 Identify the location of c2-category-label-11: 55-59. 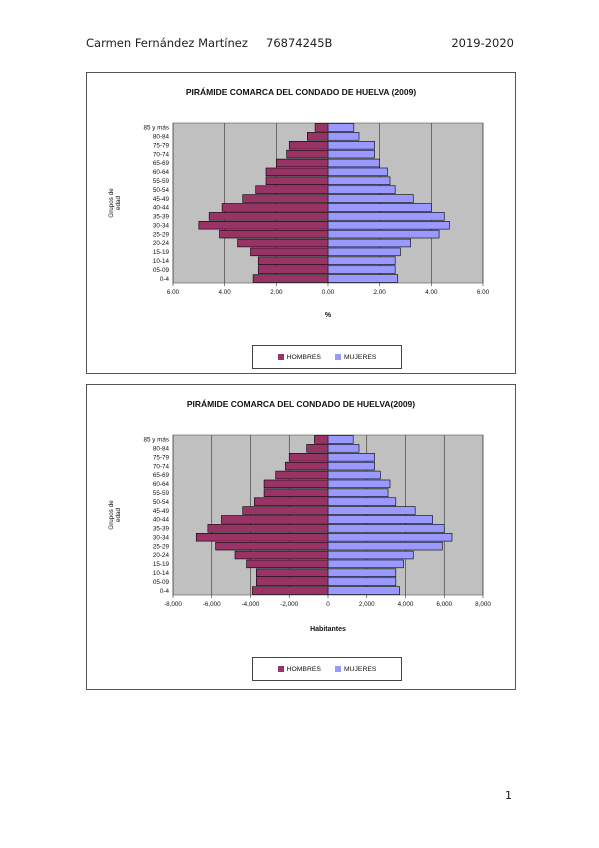
(161, 493).